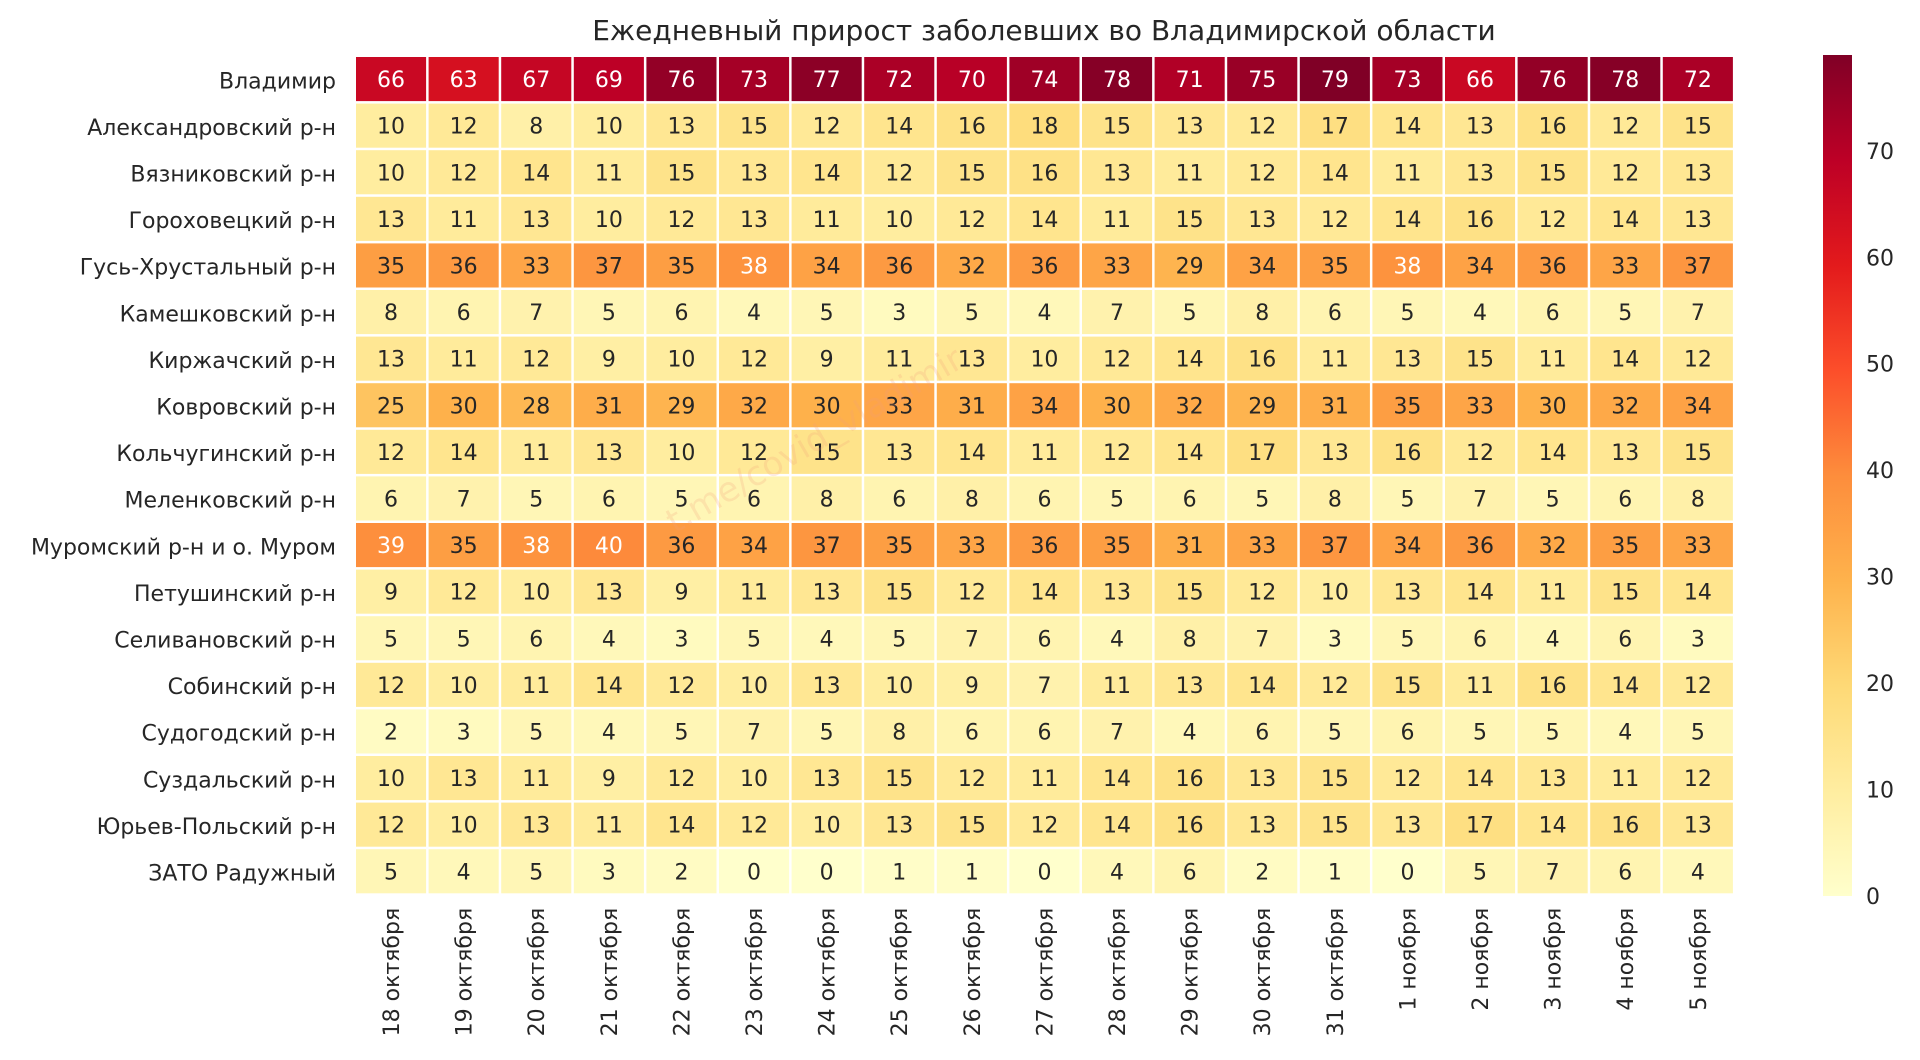 The image size is (1920, 1060). I want to click on cell-value-label: 15, so click(1625, 593).